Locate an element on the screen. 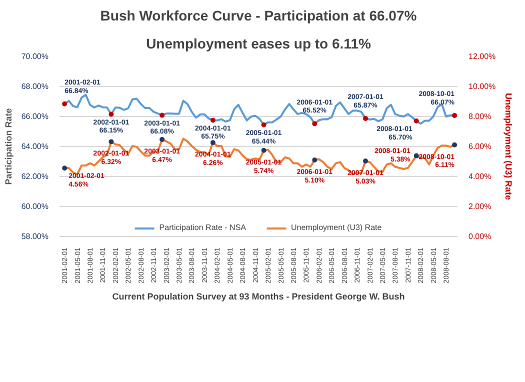  y-tick-label: 68.00% is located at coordinates (35, 86).